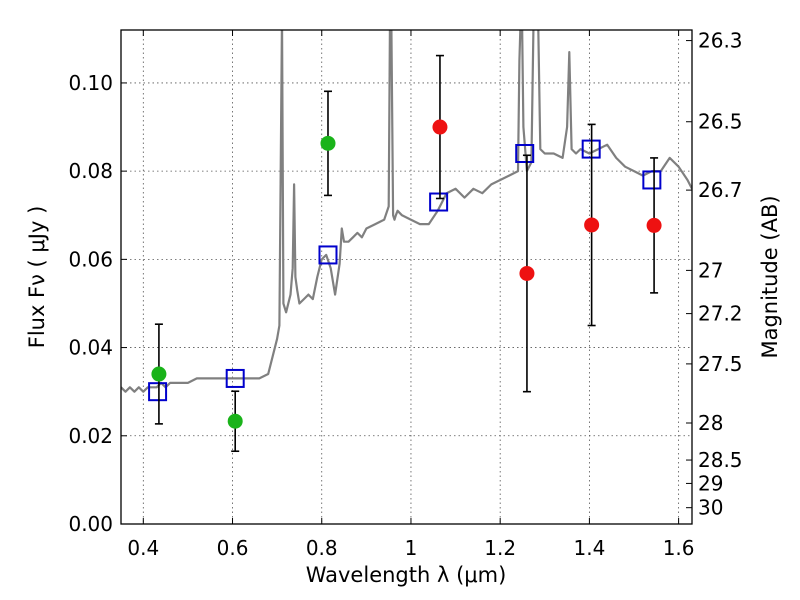  Describe the element at coordinates (90, 524) in the screenshot. I see `y-tick-label: 0.00` at that location.